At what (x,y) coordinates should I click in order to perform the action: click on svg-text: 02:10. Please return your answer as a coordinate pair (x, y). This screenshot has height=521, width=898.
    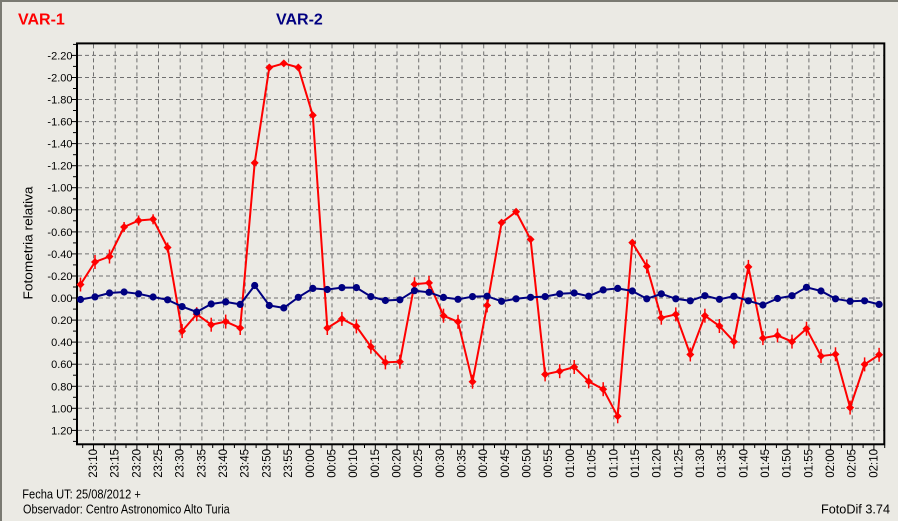
    Looking at the image, I should click on (874, 463).